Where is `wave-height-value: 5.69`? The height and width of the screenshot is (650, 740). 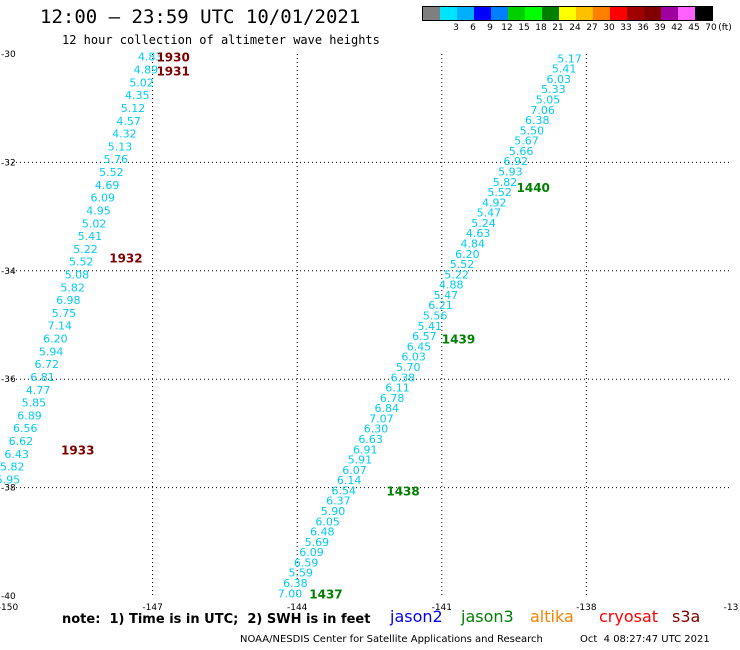
wave-height-value: 5.69 is located at coordinates (317, 542).